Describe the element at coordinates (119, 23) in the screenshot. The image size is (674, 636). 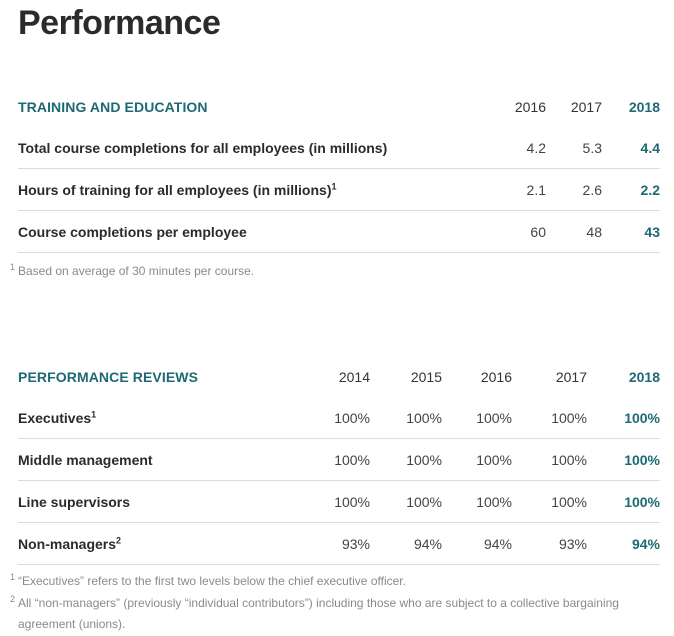
I see `page-title: Performance` at that location.